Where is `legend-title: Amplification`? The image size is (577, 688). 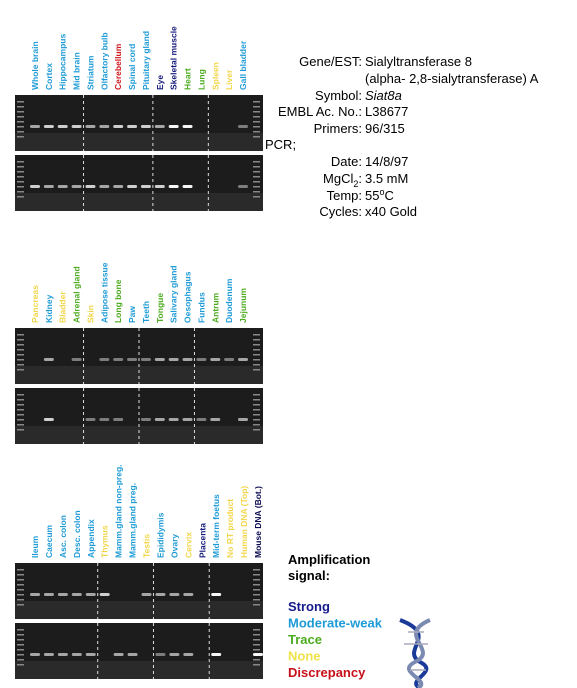 legend-title: Amplification is located at coordinates (329, 559).